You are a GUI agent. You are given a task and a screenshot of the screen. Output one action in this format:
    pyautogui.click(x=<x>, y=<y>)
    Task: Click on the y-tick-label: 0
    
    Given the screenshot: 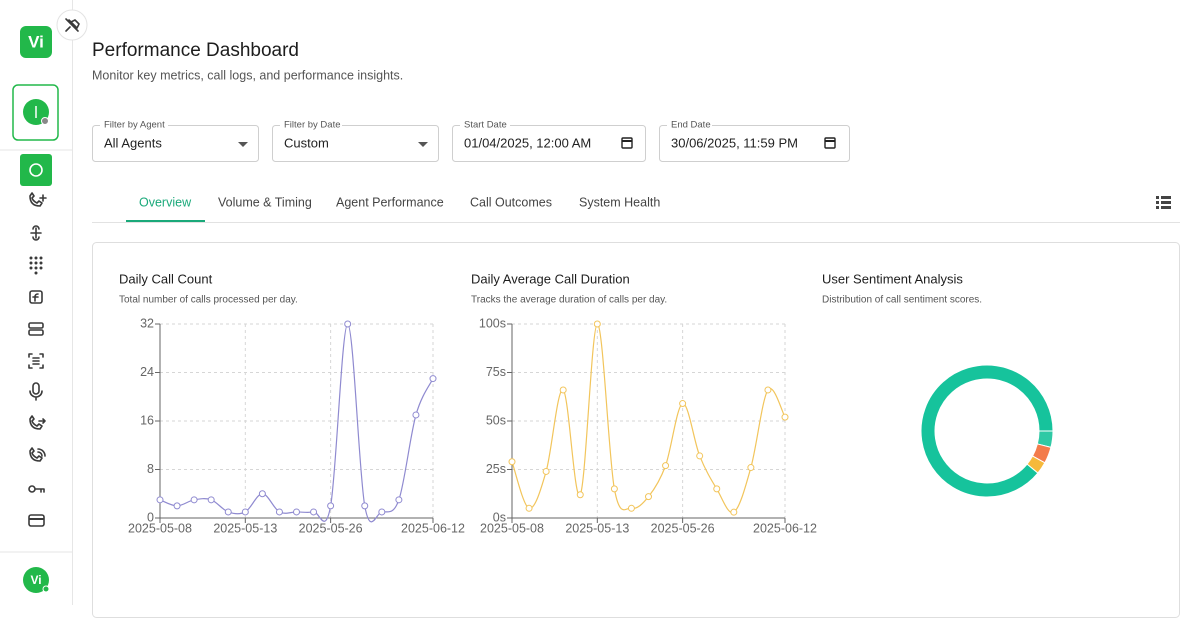 What is the action you would take?
    pyautogui.click(x=150, y=517)
    